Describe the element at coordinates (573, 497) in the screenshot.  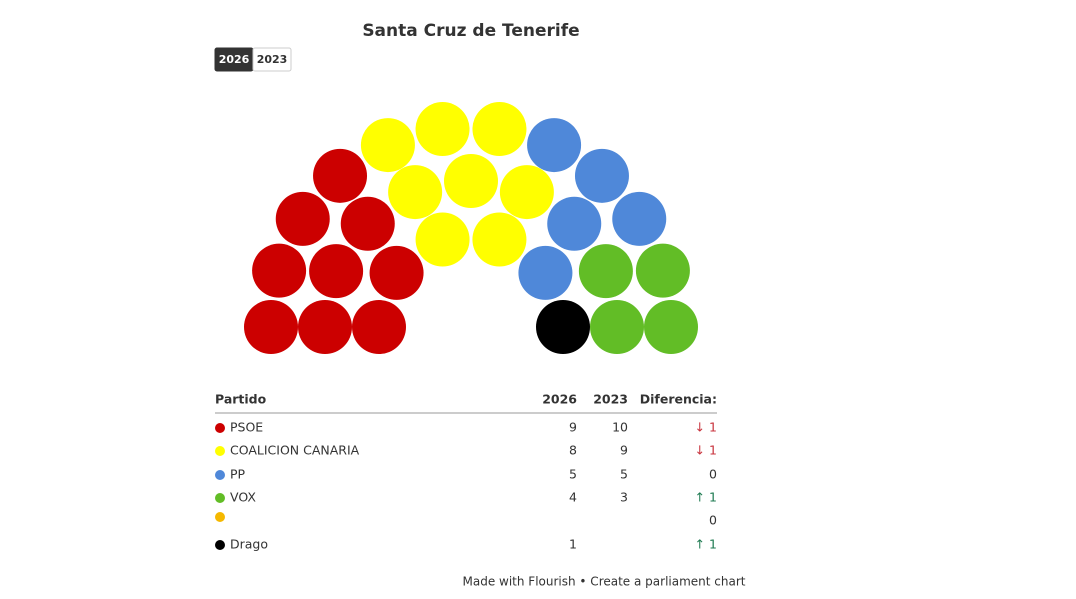
I see `seat-count: 4` at that location.